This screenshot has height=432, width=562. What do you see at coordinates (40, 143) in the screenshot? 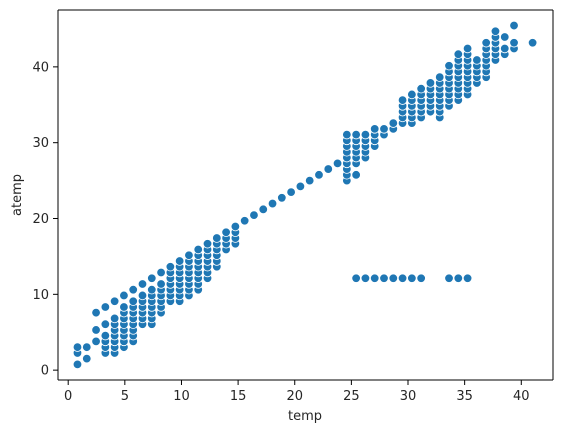
I see `y-tick-label: 30` at bounding box center [40, 143].